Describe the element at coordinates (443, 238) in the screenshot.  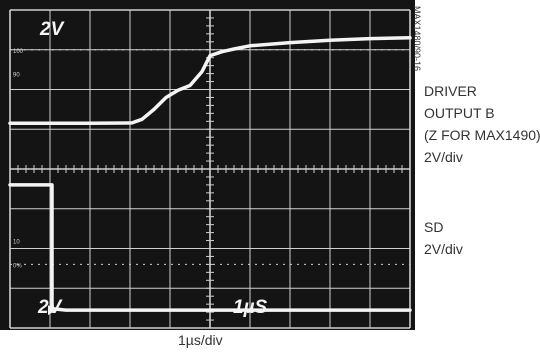
I see `ch2-label: SD 2V/div` at that location.